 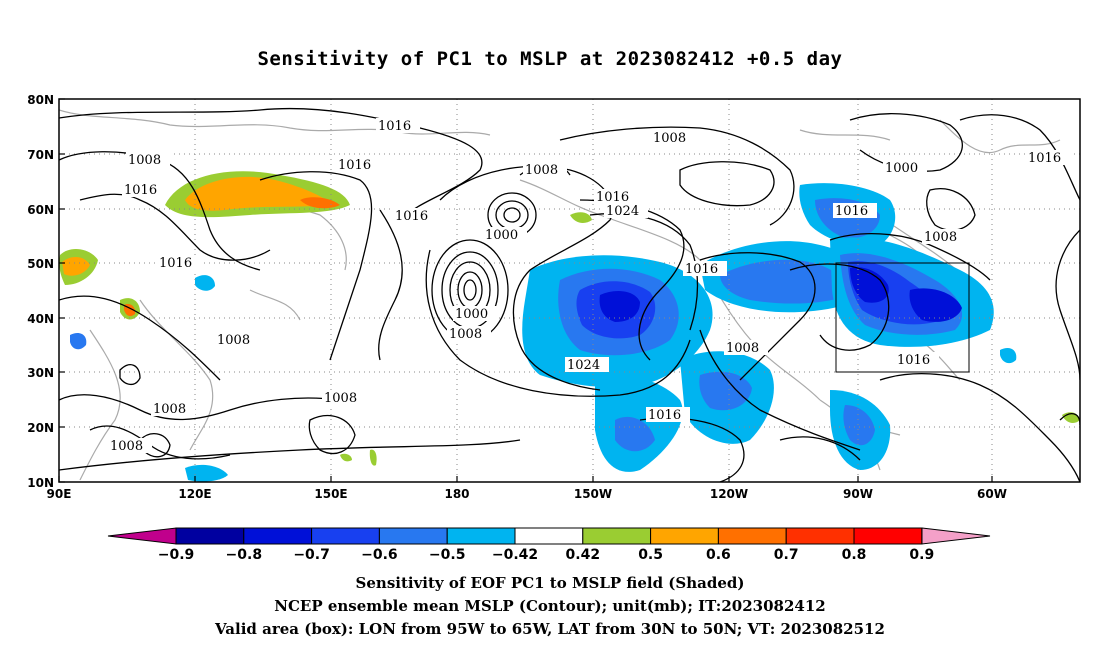 I want to click on colorbar-label: −0.8, so click(x=244, y=555).